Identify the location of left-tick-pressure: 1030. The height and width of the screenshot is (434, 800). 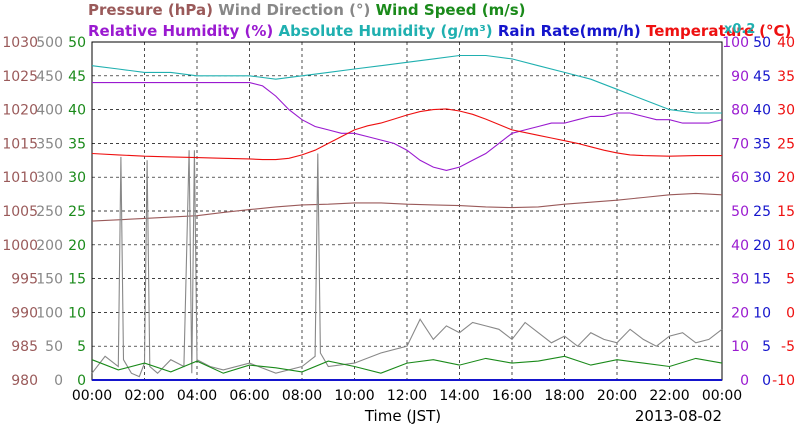
(20, 43).